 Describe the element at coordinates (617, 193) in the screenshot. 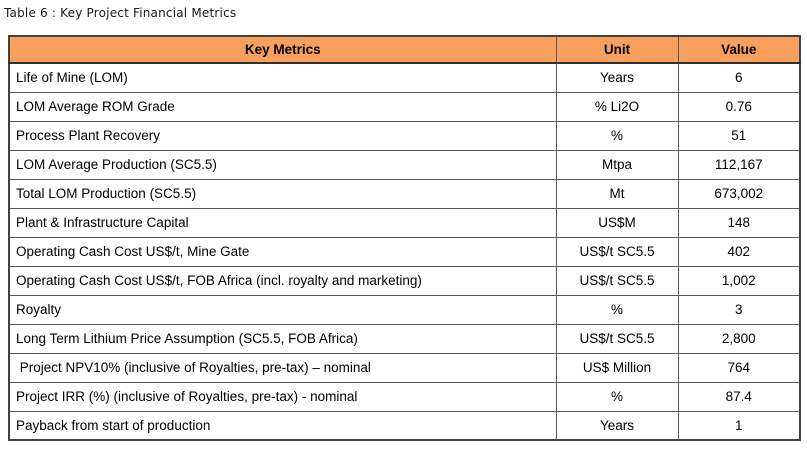

I see `unit-cell: Mt` at that location.